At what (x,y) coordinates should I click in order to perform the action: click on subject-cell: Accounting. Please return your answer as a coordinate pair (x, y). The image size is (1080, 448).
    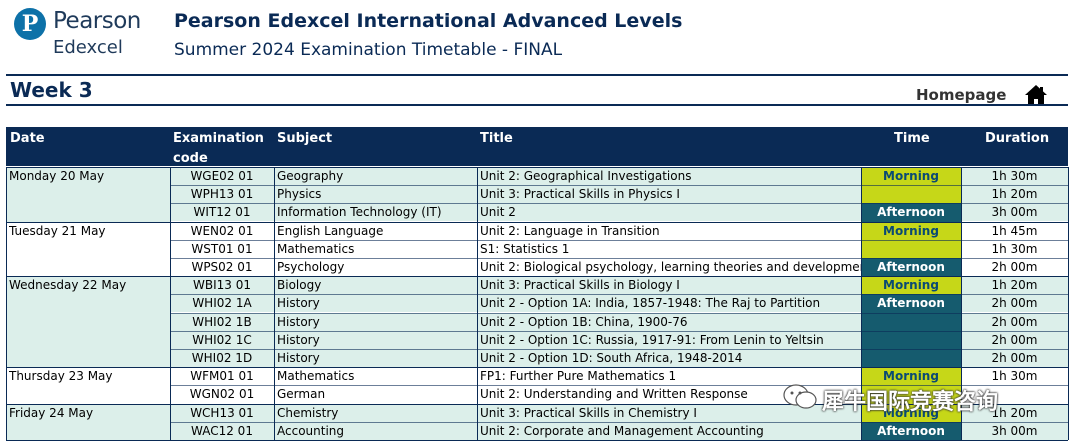
    Looking at the image, I should click on (375, 430).